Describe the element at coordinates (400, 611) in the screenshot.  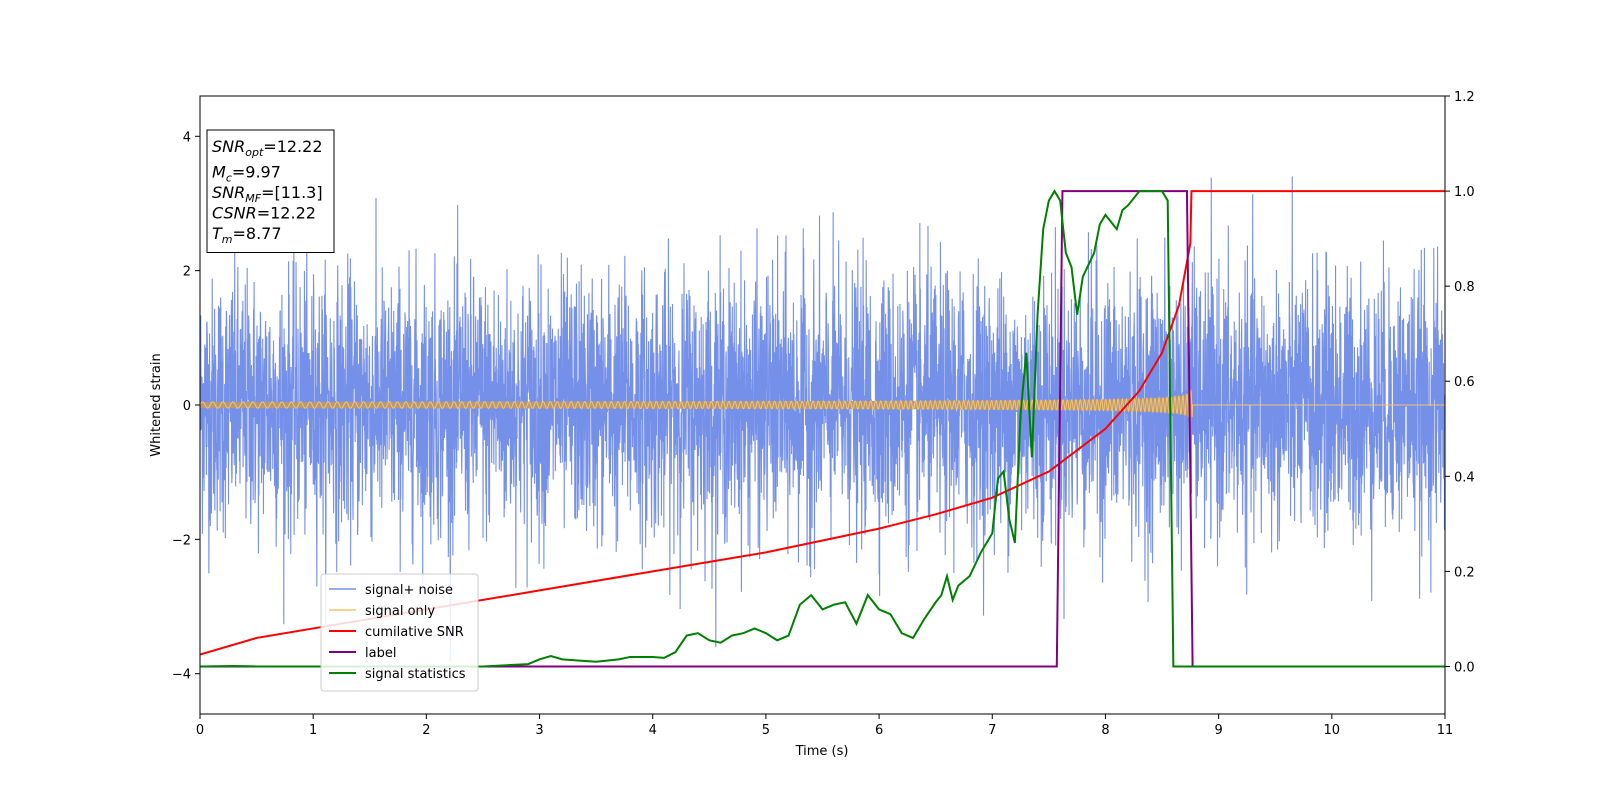
I see `legend-label: signal only` at that location.